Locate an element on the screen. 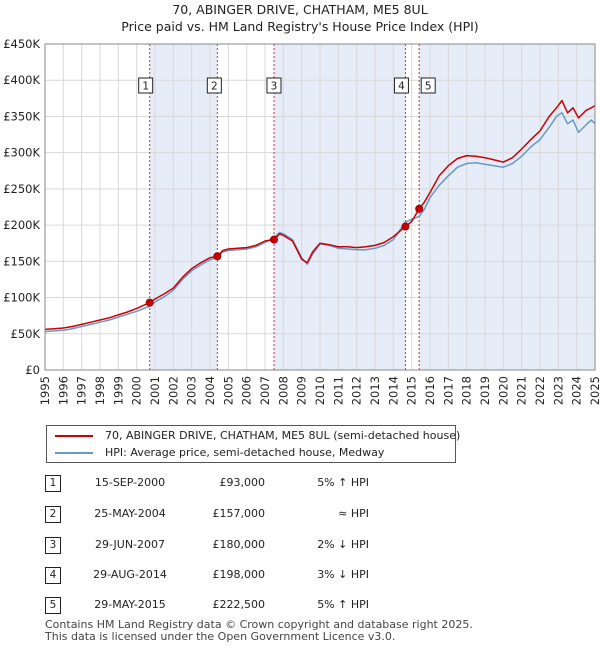 The height and width of the screenshot is (650, 600). x-tick-label: 2023 is located at coordinates (558, 390).